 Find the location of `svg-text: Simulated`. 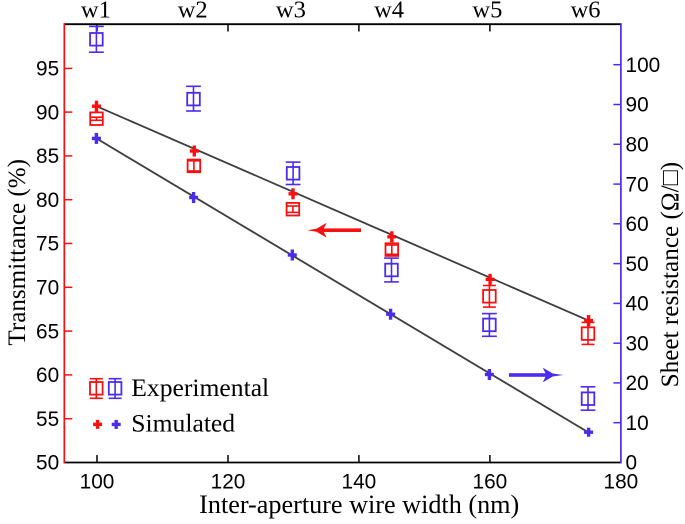

svg-text: Simulated is located at coordinates (183, 423).